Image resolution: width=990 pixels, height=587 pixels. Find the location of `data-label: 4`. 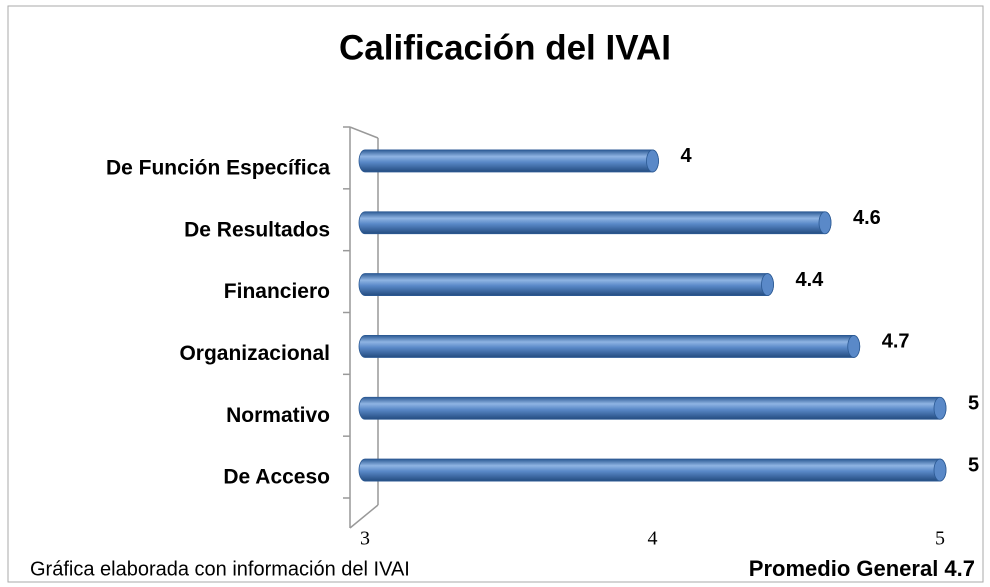

data-label: 4 is located at coordinates (687, 156).